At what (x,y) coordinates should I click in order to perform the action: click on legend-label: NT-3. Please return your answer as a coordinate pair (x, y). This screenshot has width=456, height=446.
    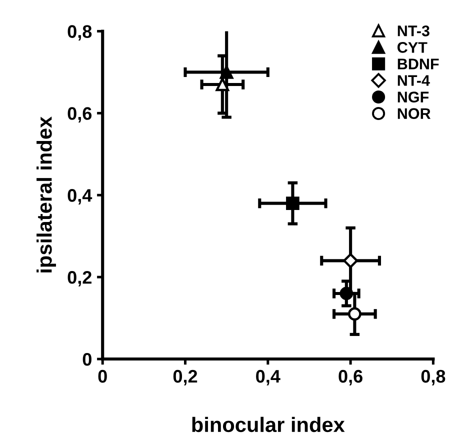
    Looking at the image, I should click on (414, 31).